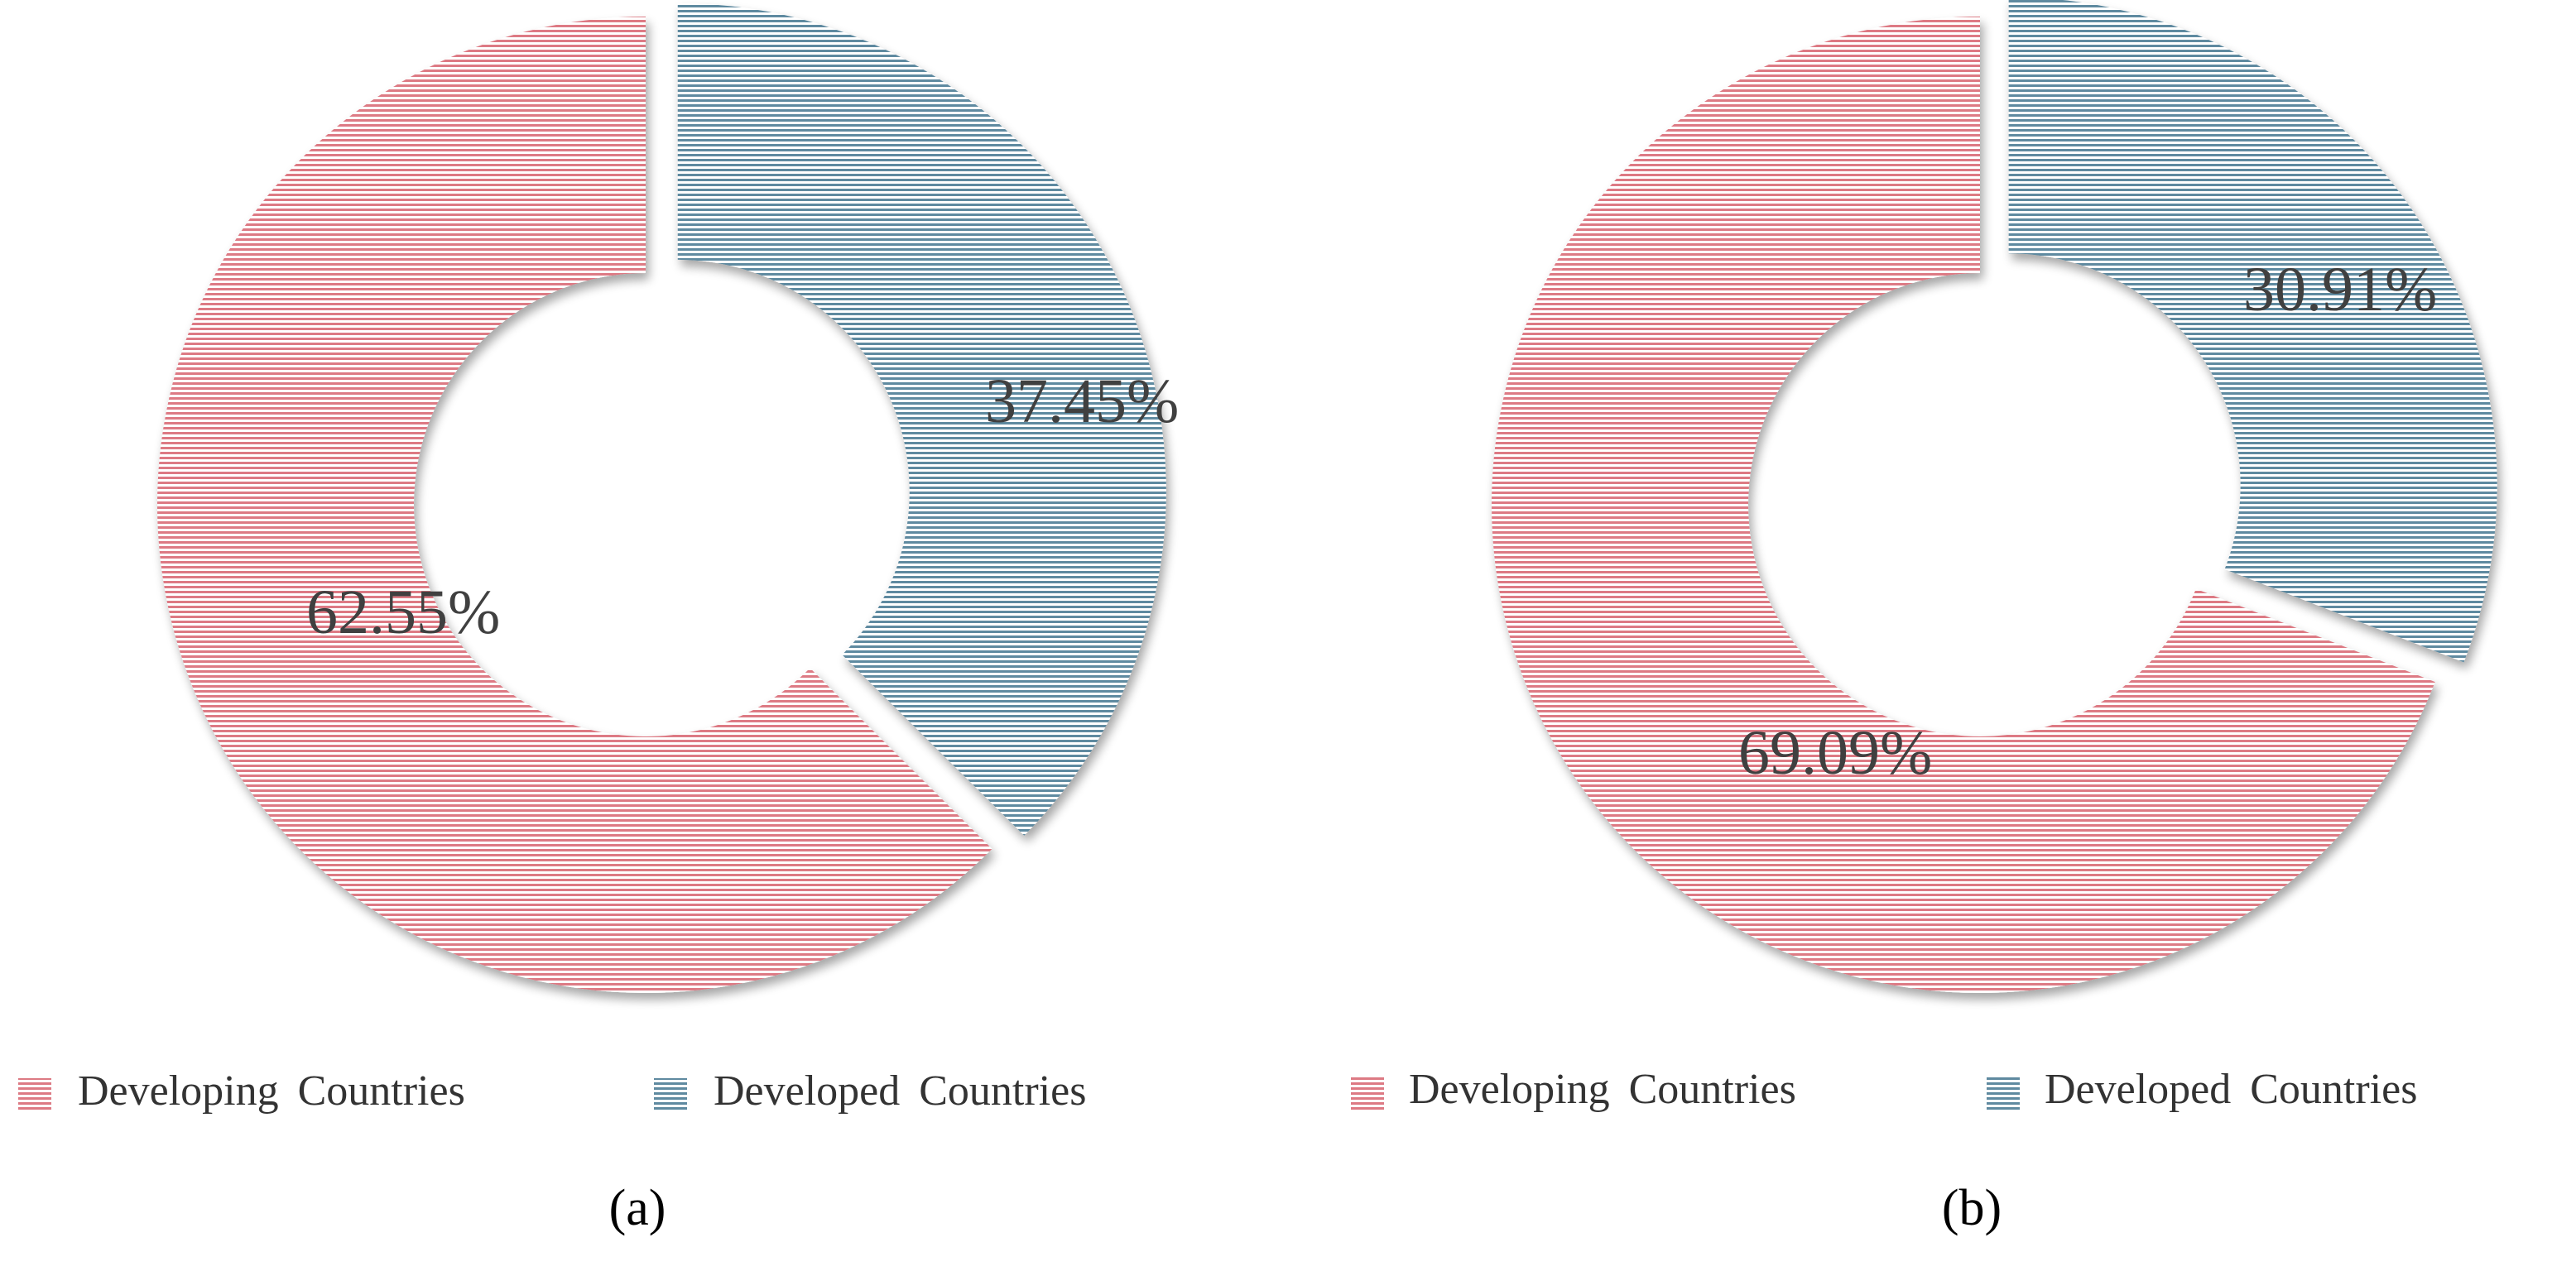  Describe the element at coordinates (2252, 331) in the screenshot. I see `slice-developed-countries-b` at that location.